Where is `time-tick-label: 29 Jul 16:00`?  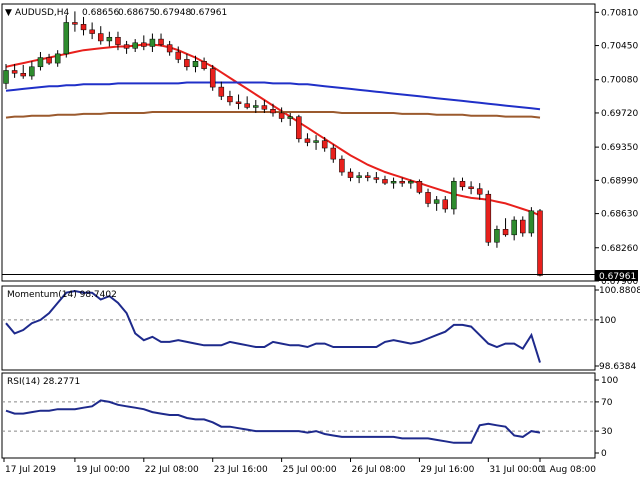 time-tick-label: 29 Jul 16:00 is located at coordinates (447, 470).